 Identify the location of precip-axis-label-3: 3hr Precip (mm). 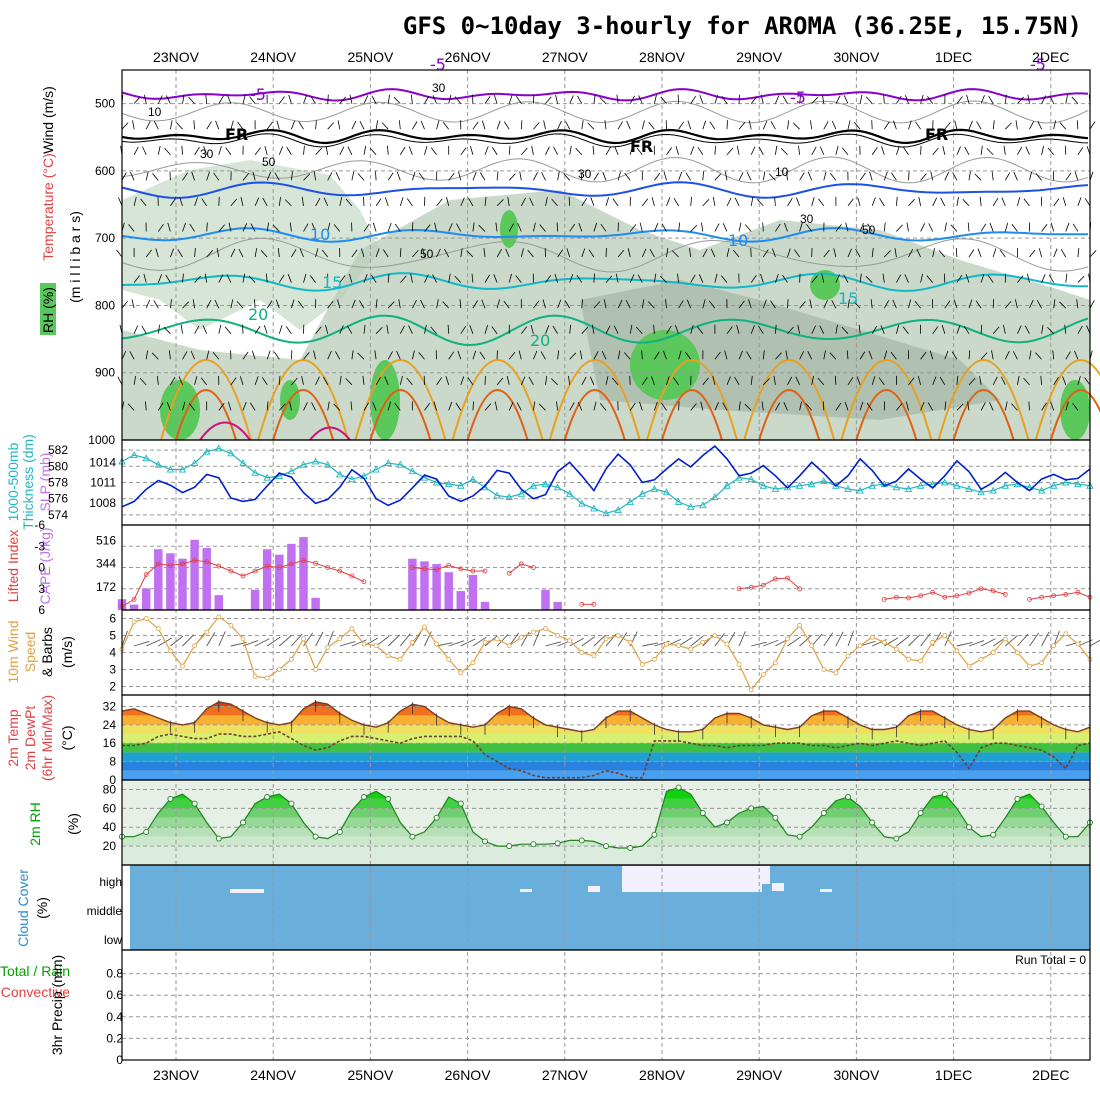
(57, 1005).